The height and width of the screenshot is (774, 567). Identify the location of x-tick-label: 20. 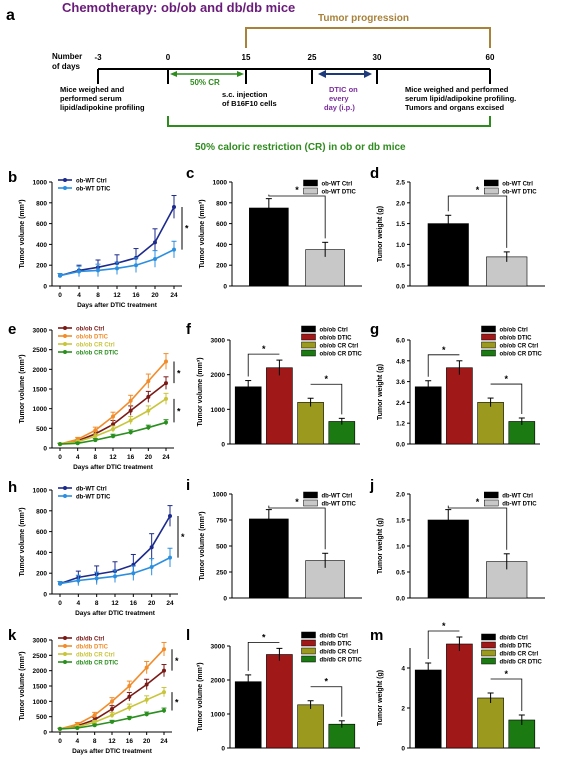
(152, 603).